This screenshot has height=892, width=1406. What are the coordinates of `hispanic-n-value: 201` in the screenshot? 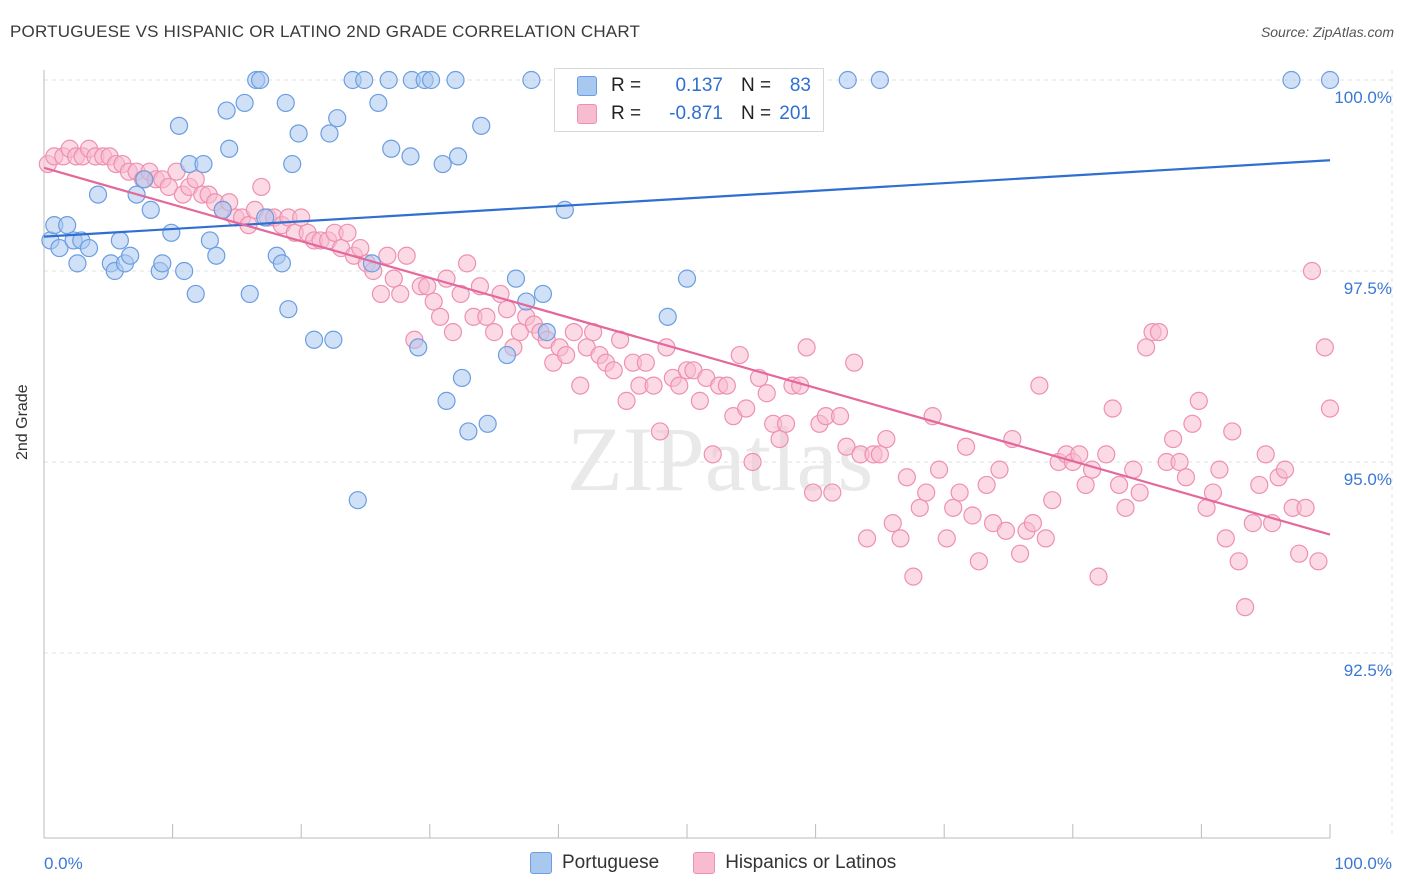 It's located at (795, 113).